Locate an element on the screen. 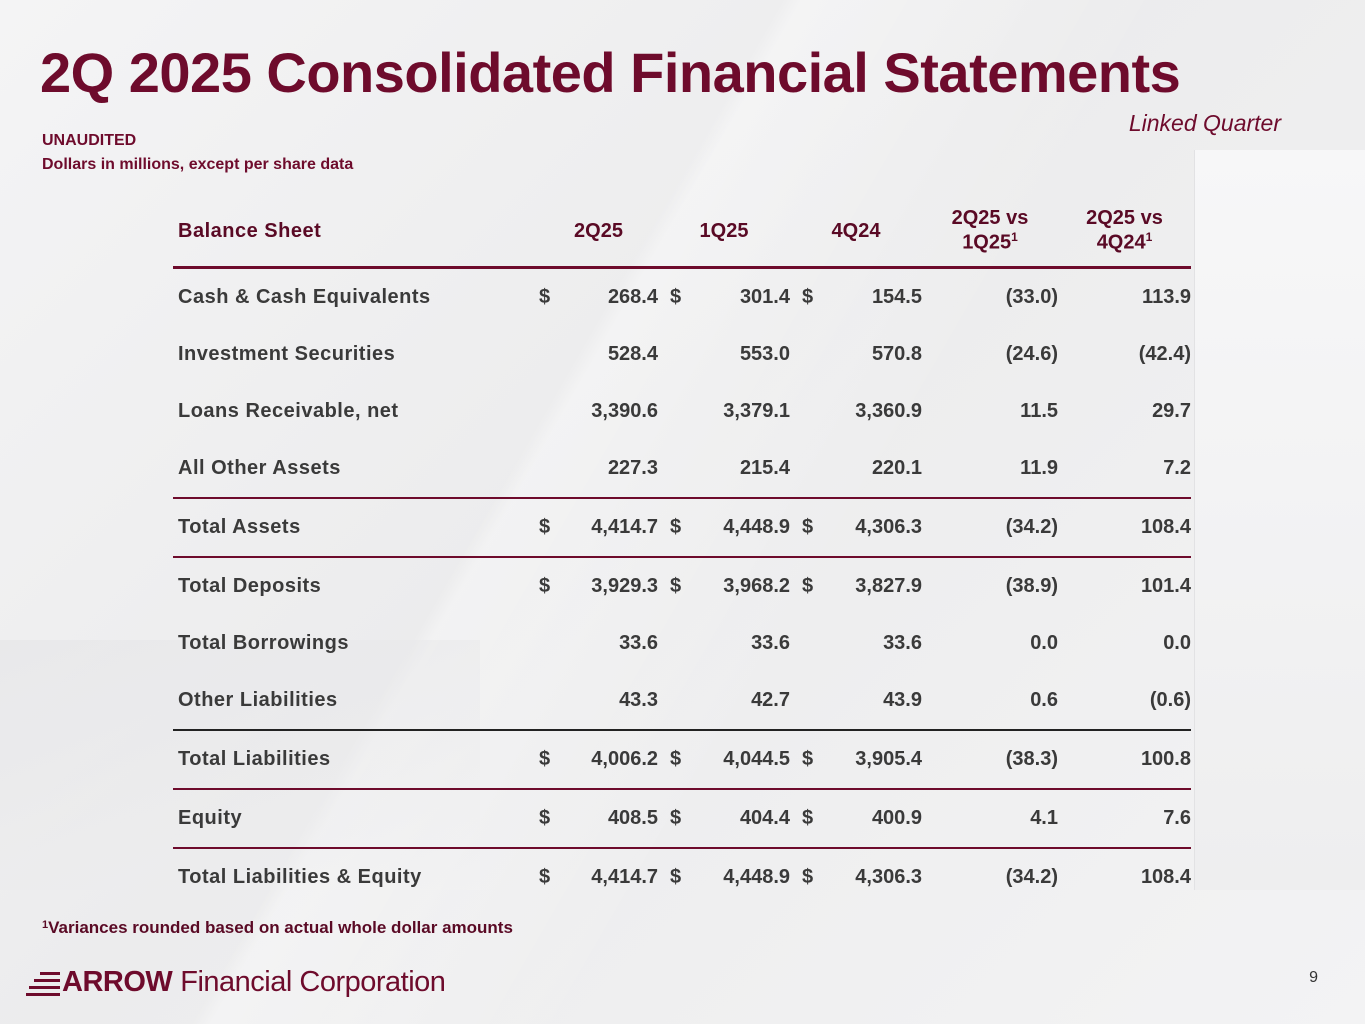  row-value-4q24: 3,827.9 is located at coordinates (873, 585).